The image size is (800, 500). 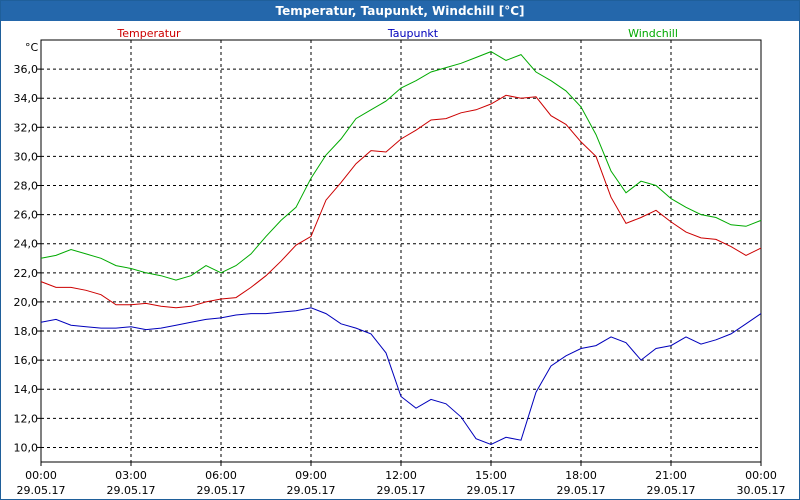 What do you see at coordinates (653, 33) in the screenshot?
I see `legend-windchill: Windchill` at bounding box center [653, 33].